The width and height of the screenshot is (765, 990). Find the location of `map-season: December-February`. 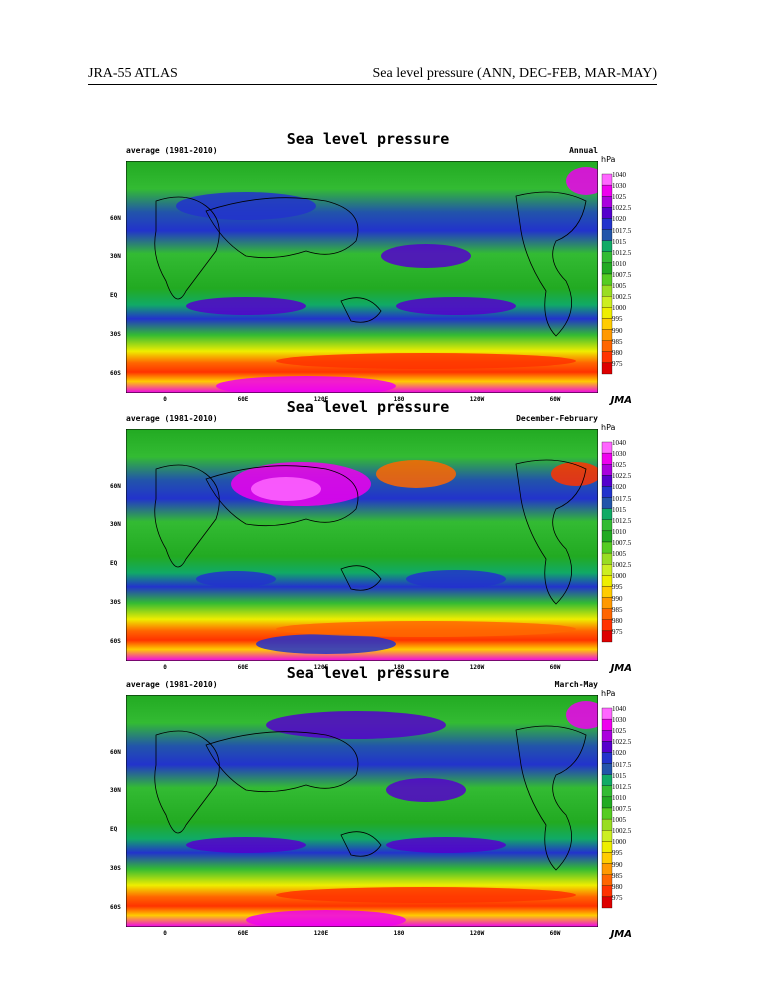

map-season: December-February is located at coordinates (557, 418).